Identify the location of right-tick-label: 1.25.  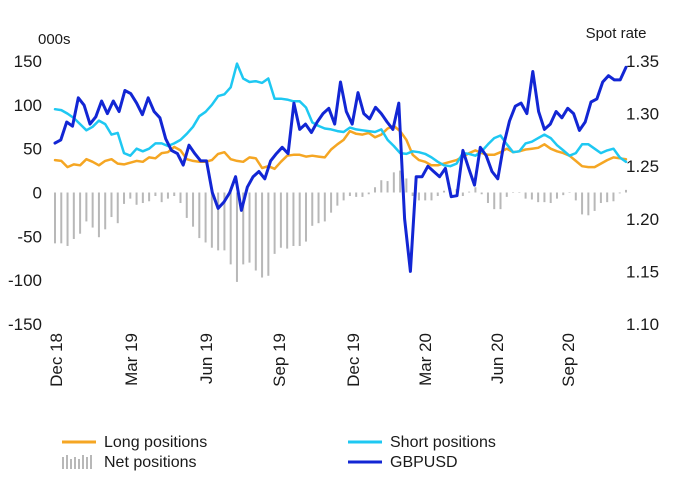
(642, 166).